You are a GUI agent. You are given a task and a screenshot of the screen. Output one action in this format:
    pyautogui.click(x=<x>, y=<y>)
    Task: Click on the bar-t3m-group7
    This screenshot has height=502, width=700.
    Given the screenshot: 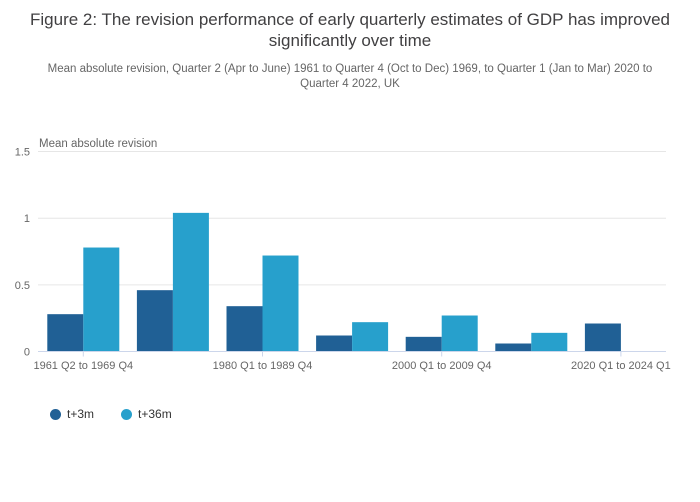 What is the action you would take?
    pyautogui.click(x=602, y=337)
    